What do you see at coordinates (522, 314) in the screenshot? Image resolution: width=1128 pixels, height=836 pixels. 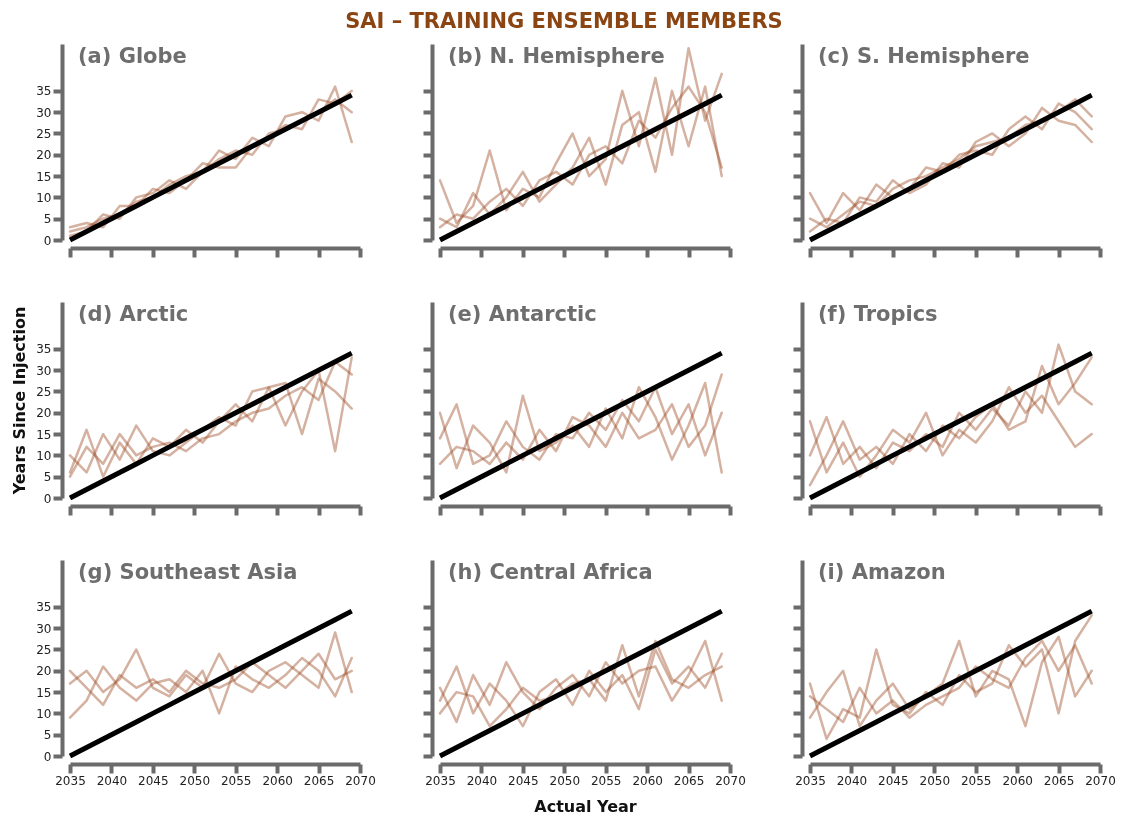 I see `chart-title: (e) Antarctic` at bounding box center [522, 314].